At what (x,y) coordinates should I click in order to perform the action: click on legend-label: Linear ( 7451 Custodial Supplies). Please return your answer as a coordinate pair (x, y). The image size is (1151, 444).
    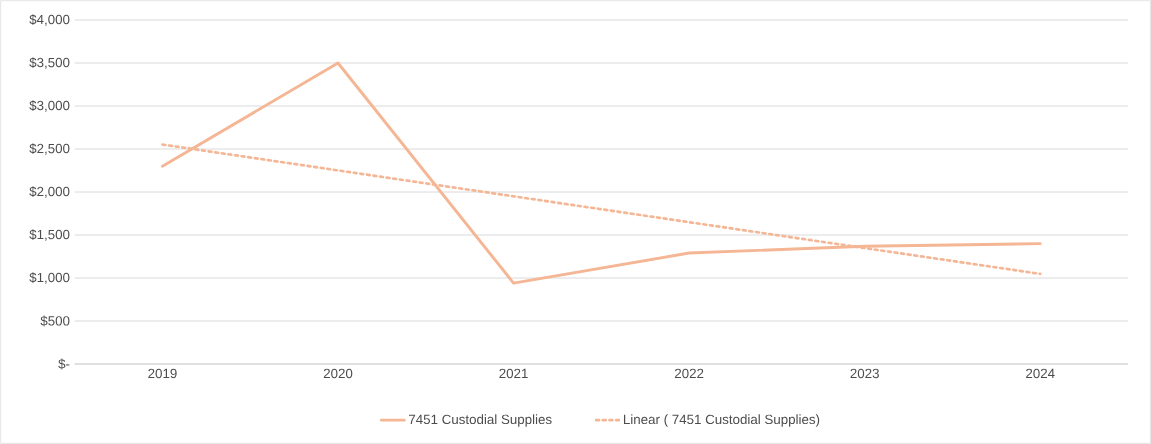
    Looking at the image, I should click on (721, 420).